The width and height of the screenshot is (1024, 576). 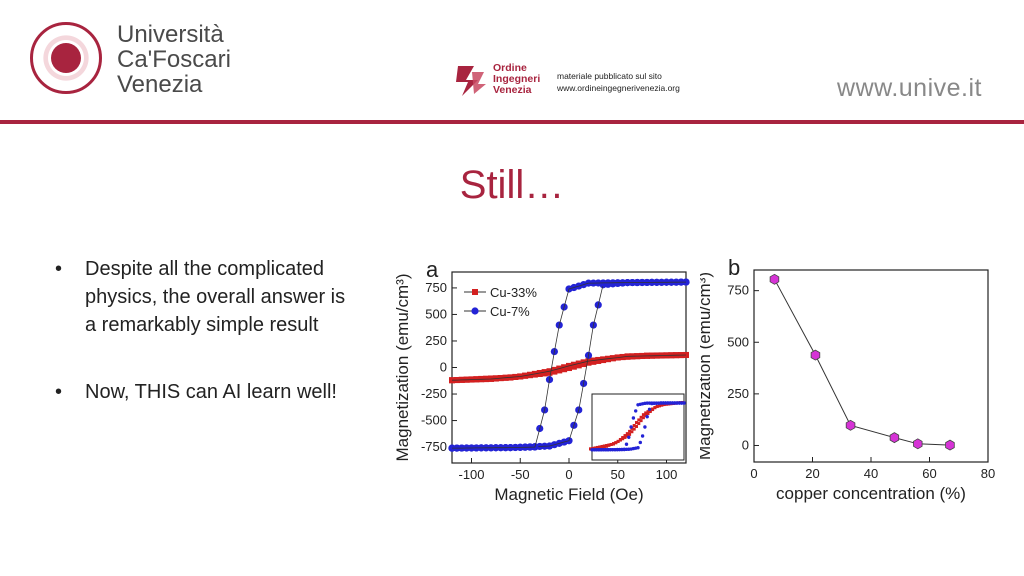 I want to click on university-name-line: Venezia, so click(x=160, y=84).